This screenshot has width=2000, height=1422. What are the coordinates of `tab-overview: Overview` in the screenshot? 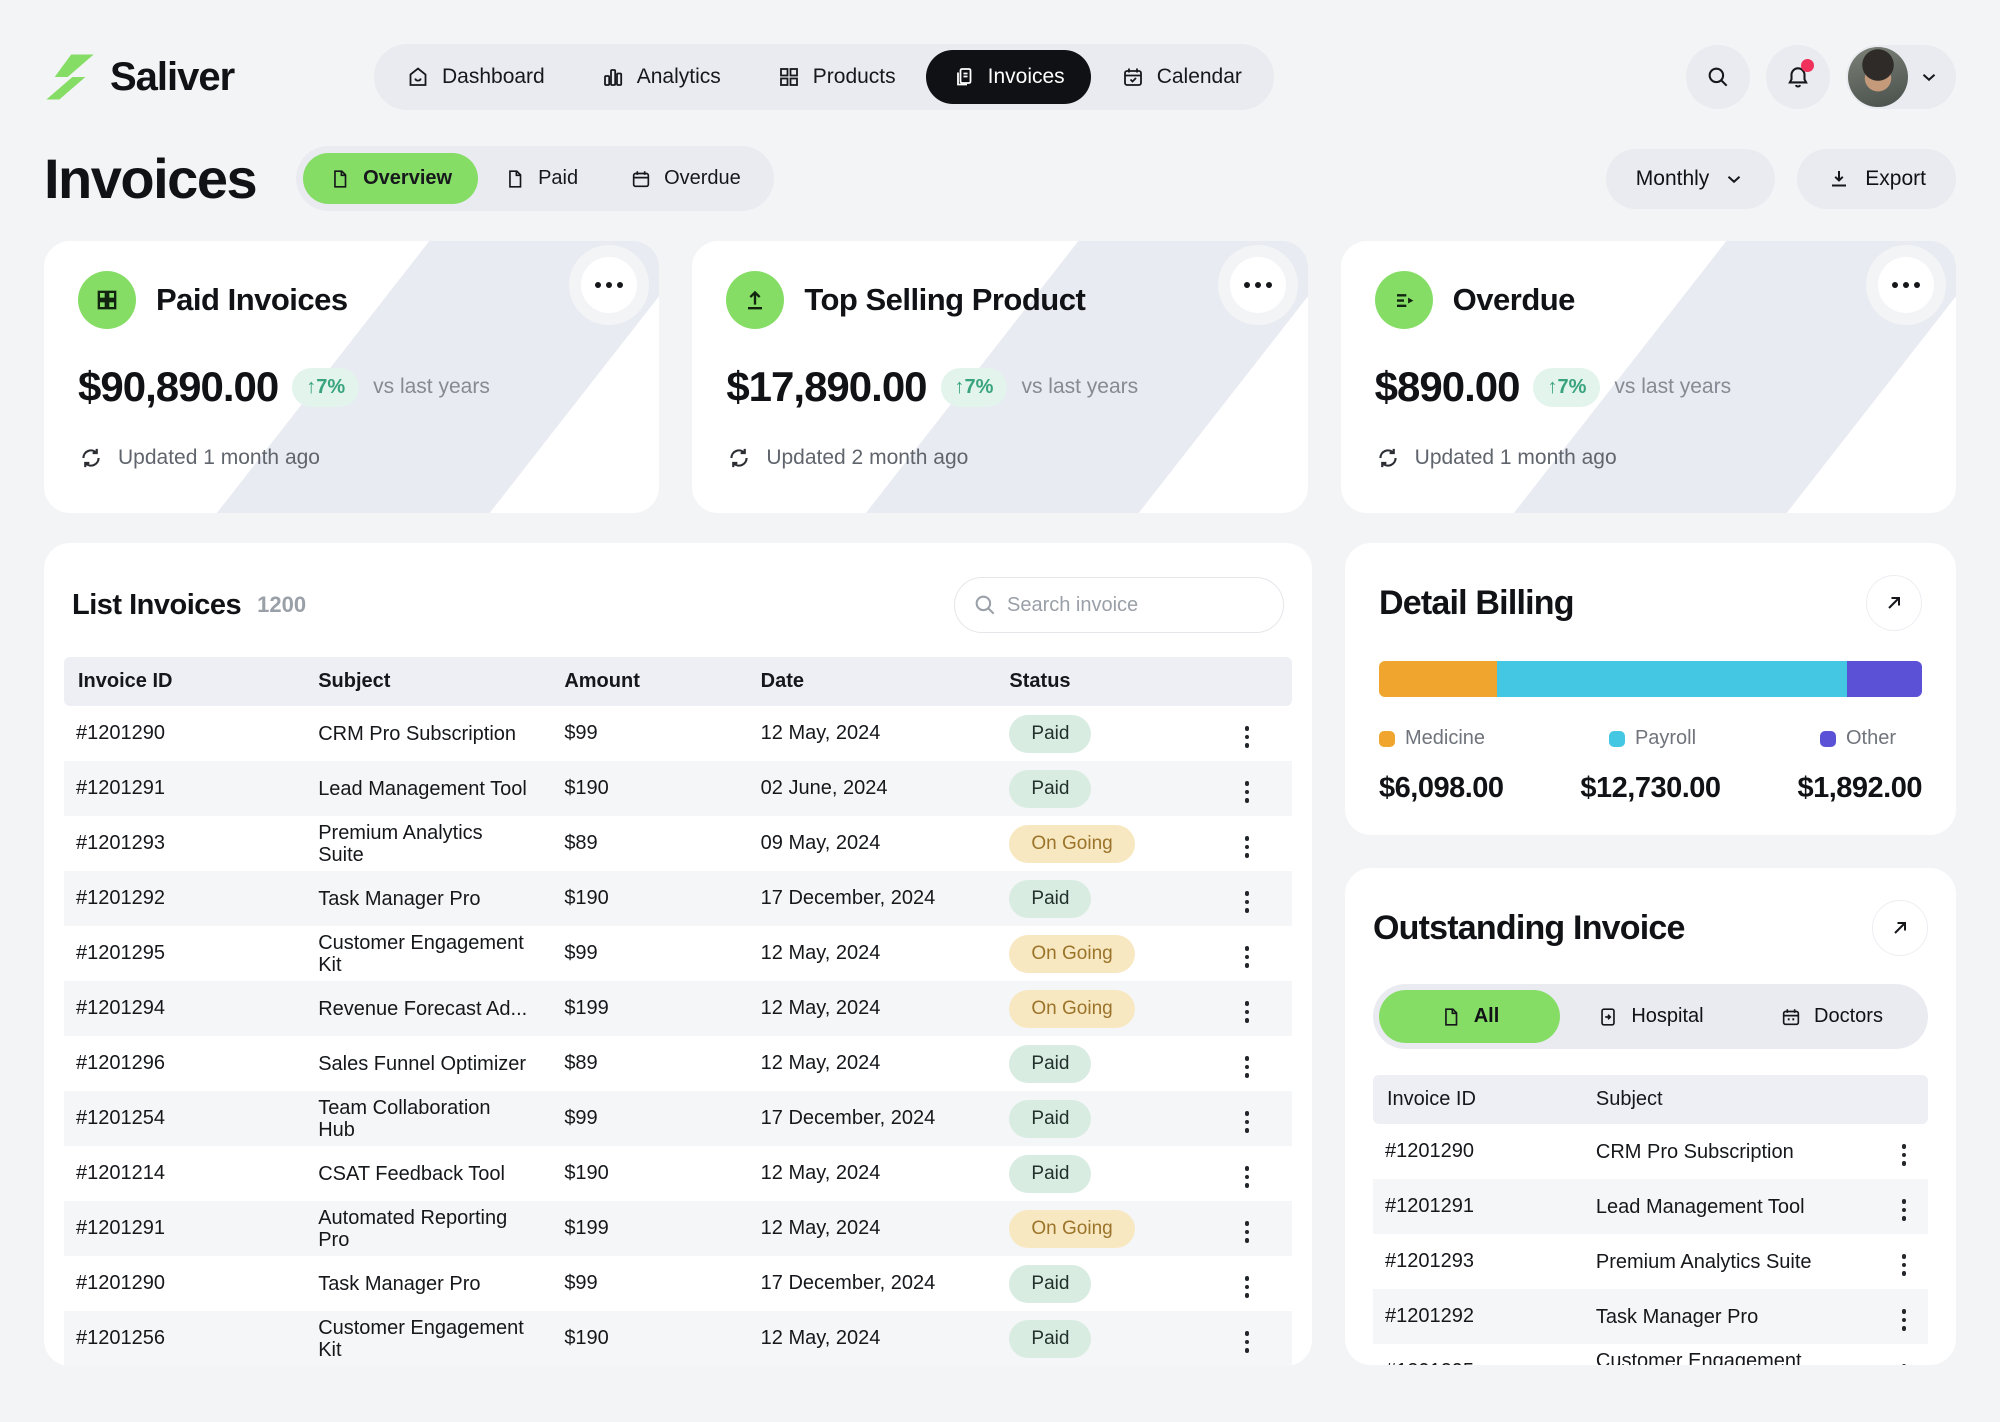 It's located at (391, 178).